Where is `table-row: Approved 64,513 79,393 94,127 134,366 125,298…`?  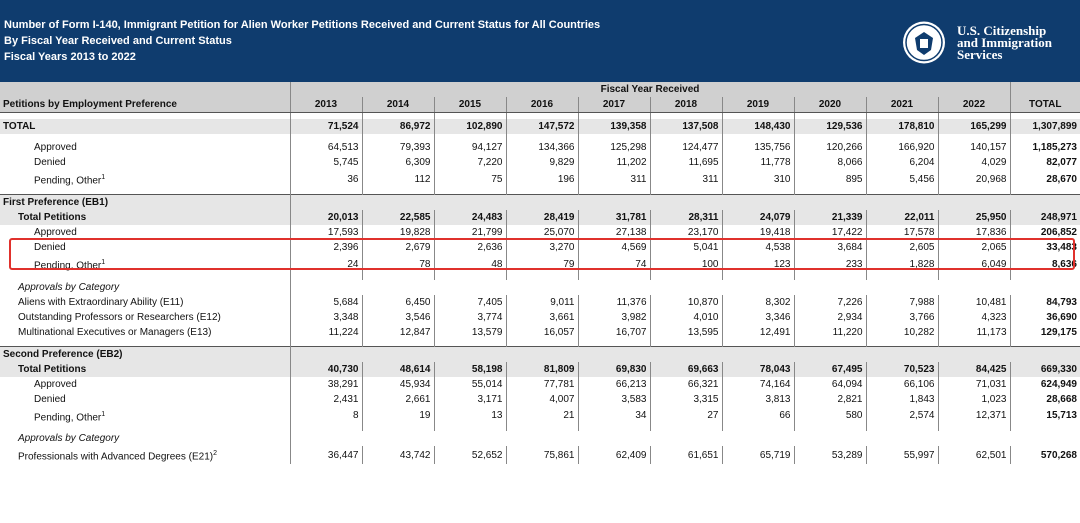
table-row: Approved 64,513 79,393 94,127 134,366 125,298… is located at coordinates (540, 147).